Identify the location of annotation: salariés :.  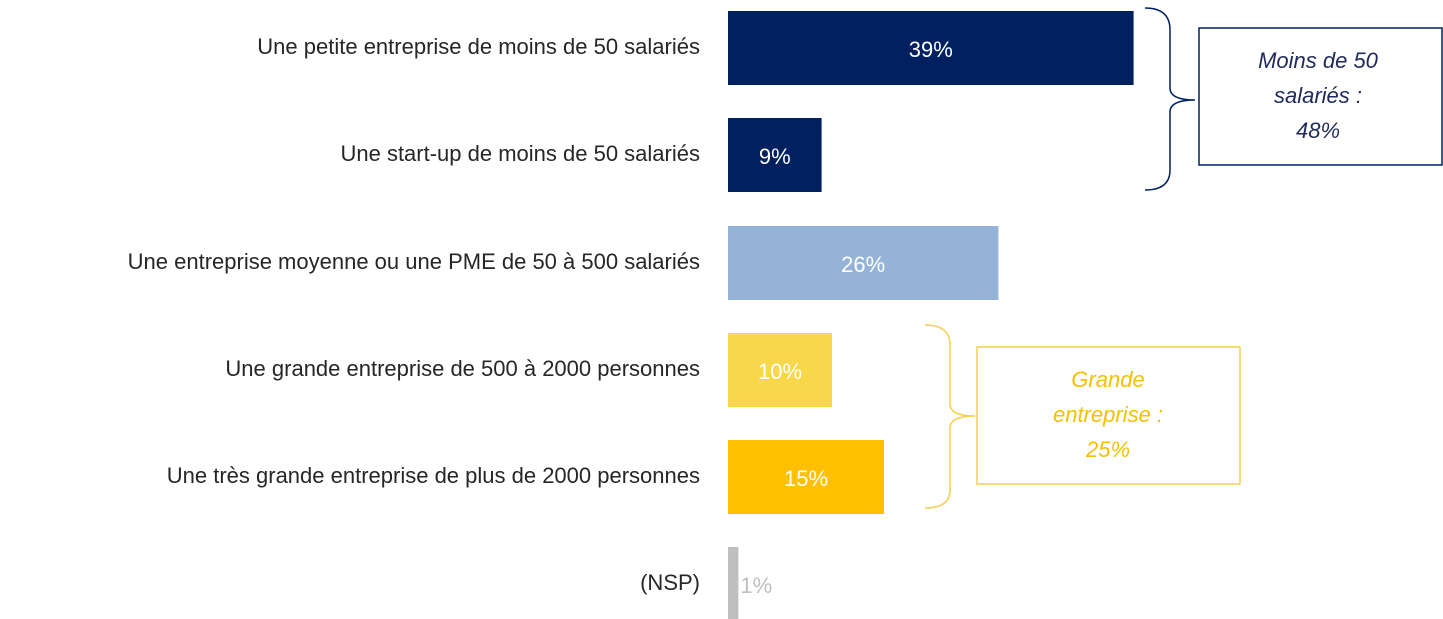
(1318, 95).